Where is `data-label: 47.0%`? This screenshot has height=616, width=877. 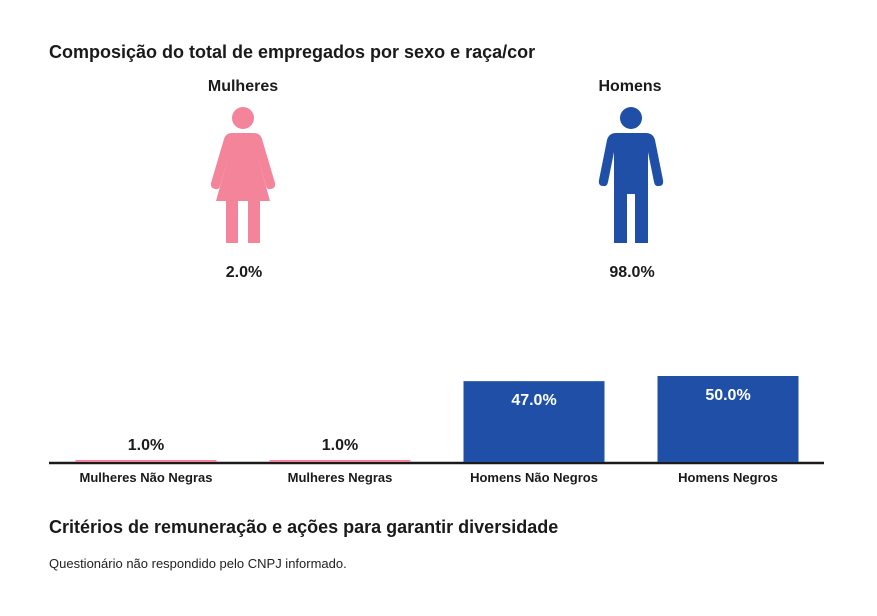
data-label: 47.0% is located at coordinates (533, 400).